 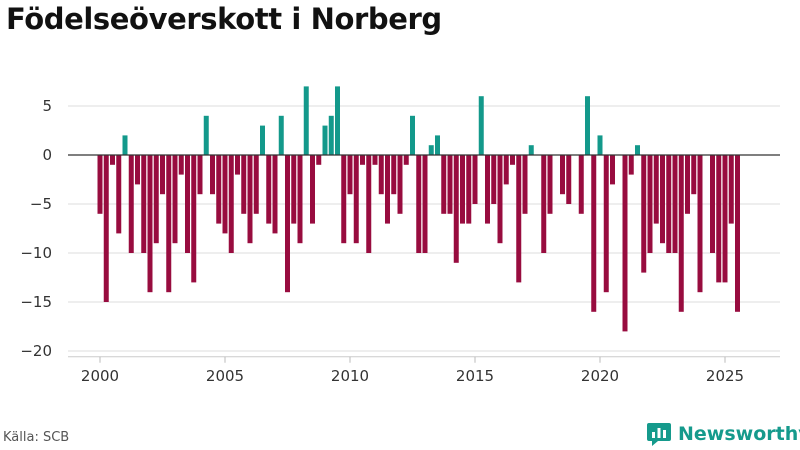 I want to click on bar-2008q4, so click(x=319, y=160).